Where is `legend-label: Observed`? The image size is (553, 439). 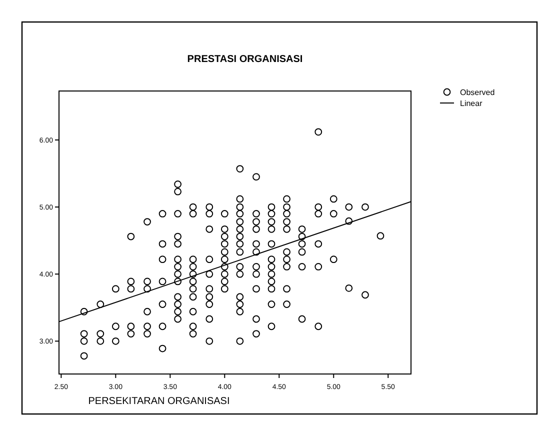
legend-label: Observed is located at coordinates (477, 92).